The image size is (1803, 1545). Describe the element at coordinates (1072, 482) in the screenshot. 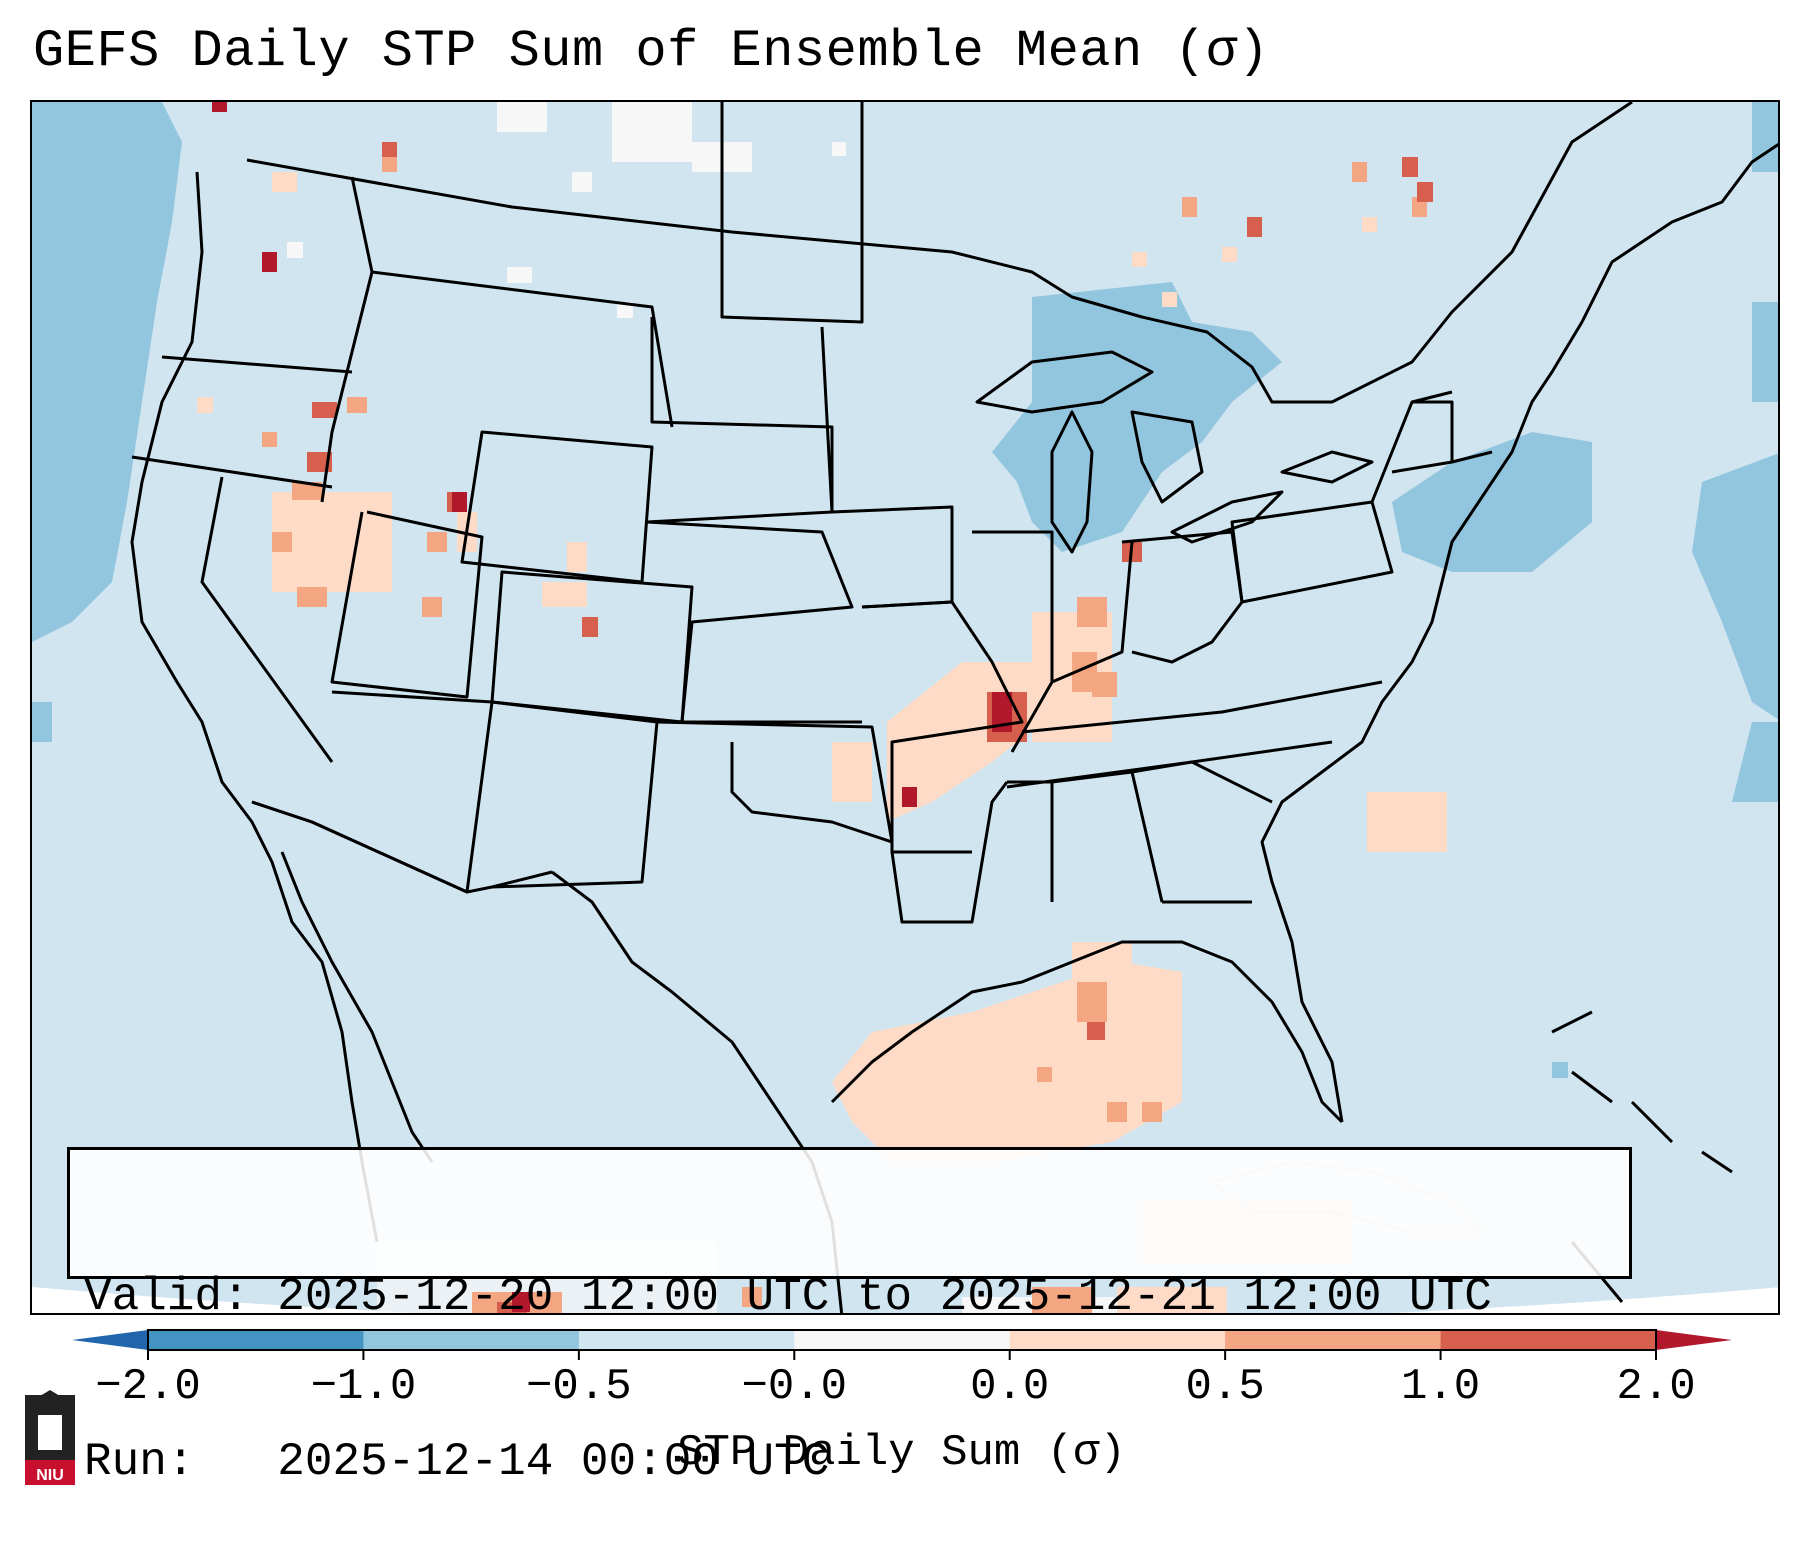

I see `lake-michigan` at that location.